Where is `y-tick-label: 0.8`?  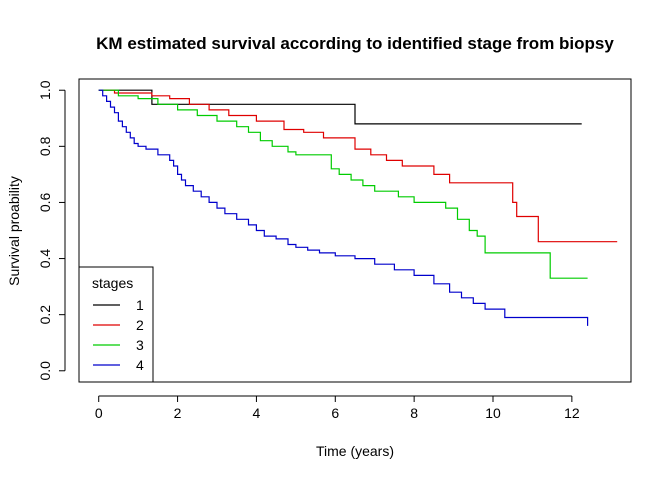
y-tick-label: 0.8 is located at coordinates (45, 146).